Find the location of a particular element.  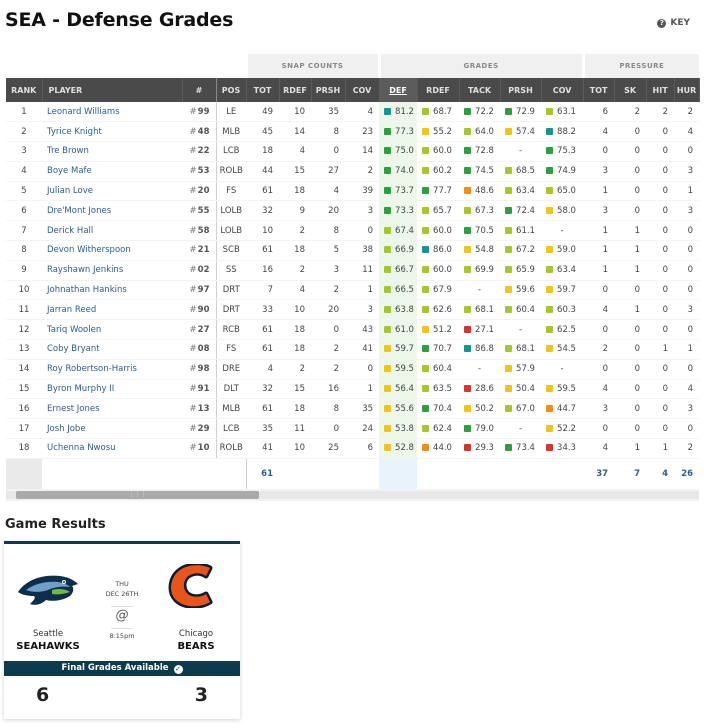

player-name-link: Jarran Reed is located at coordinates (112, 310).